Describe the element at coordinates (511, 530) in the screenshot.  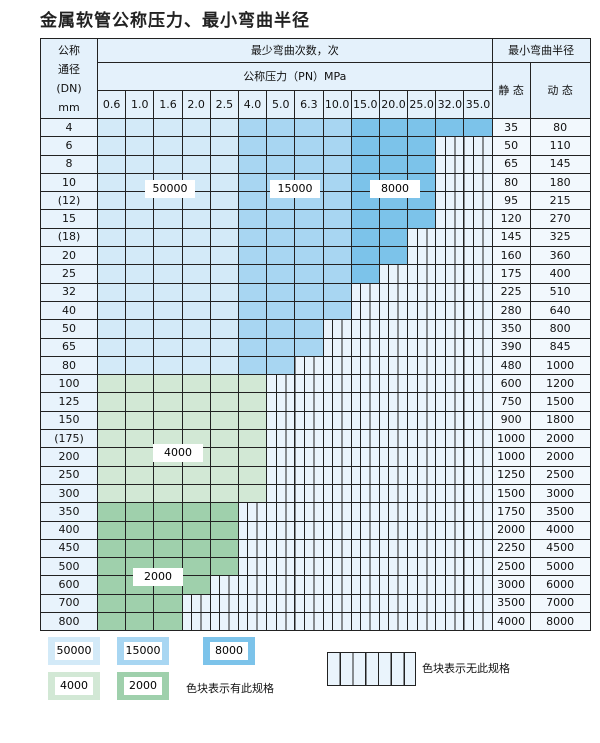
I see `static-radius-cell: 2000` at that location.